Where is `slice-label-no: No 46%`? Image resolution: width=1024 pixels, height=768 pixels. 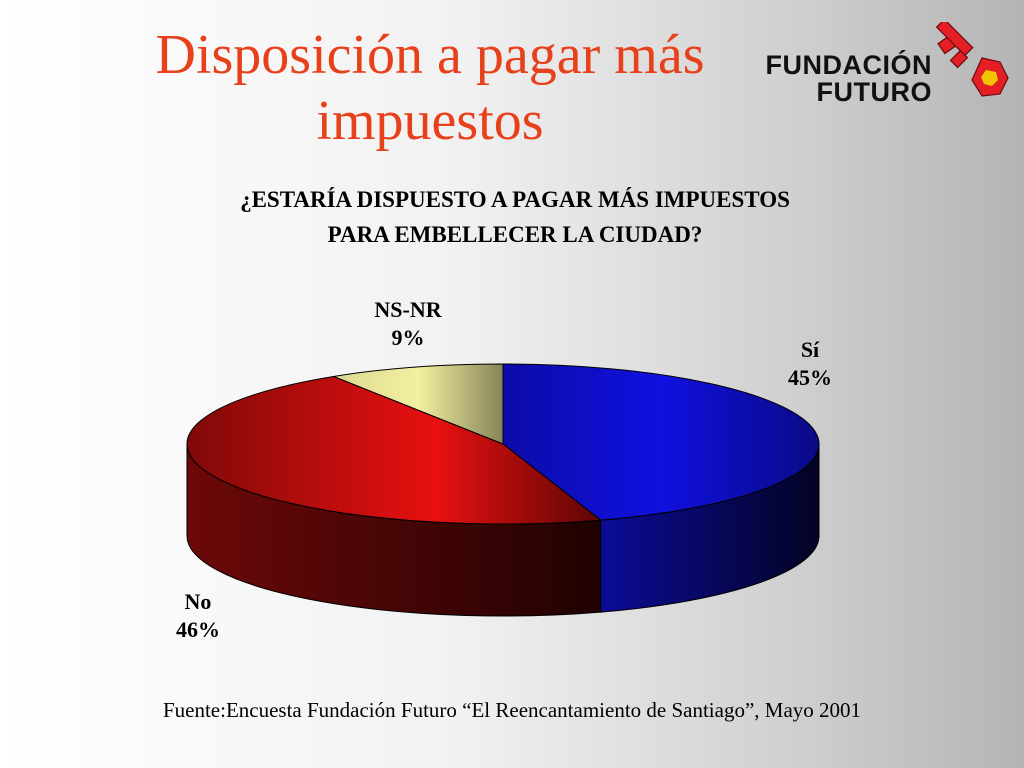 slice-label-no: No 46% is located at coordinates (198, 616).